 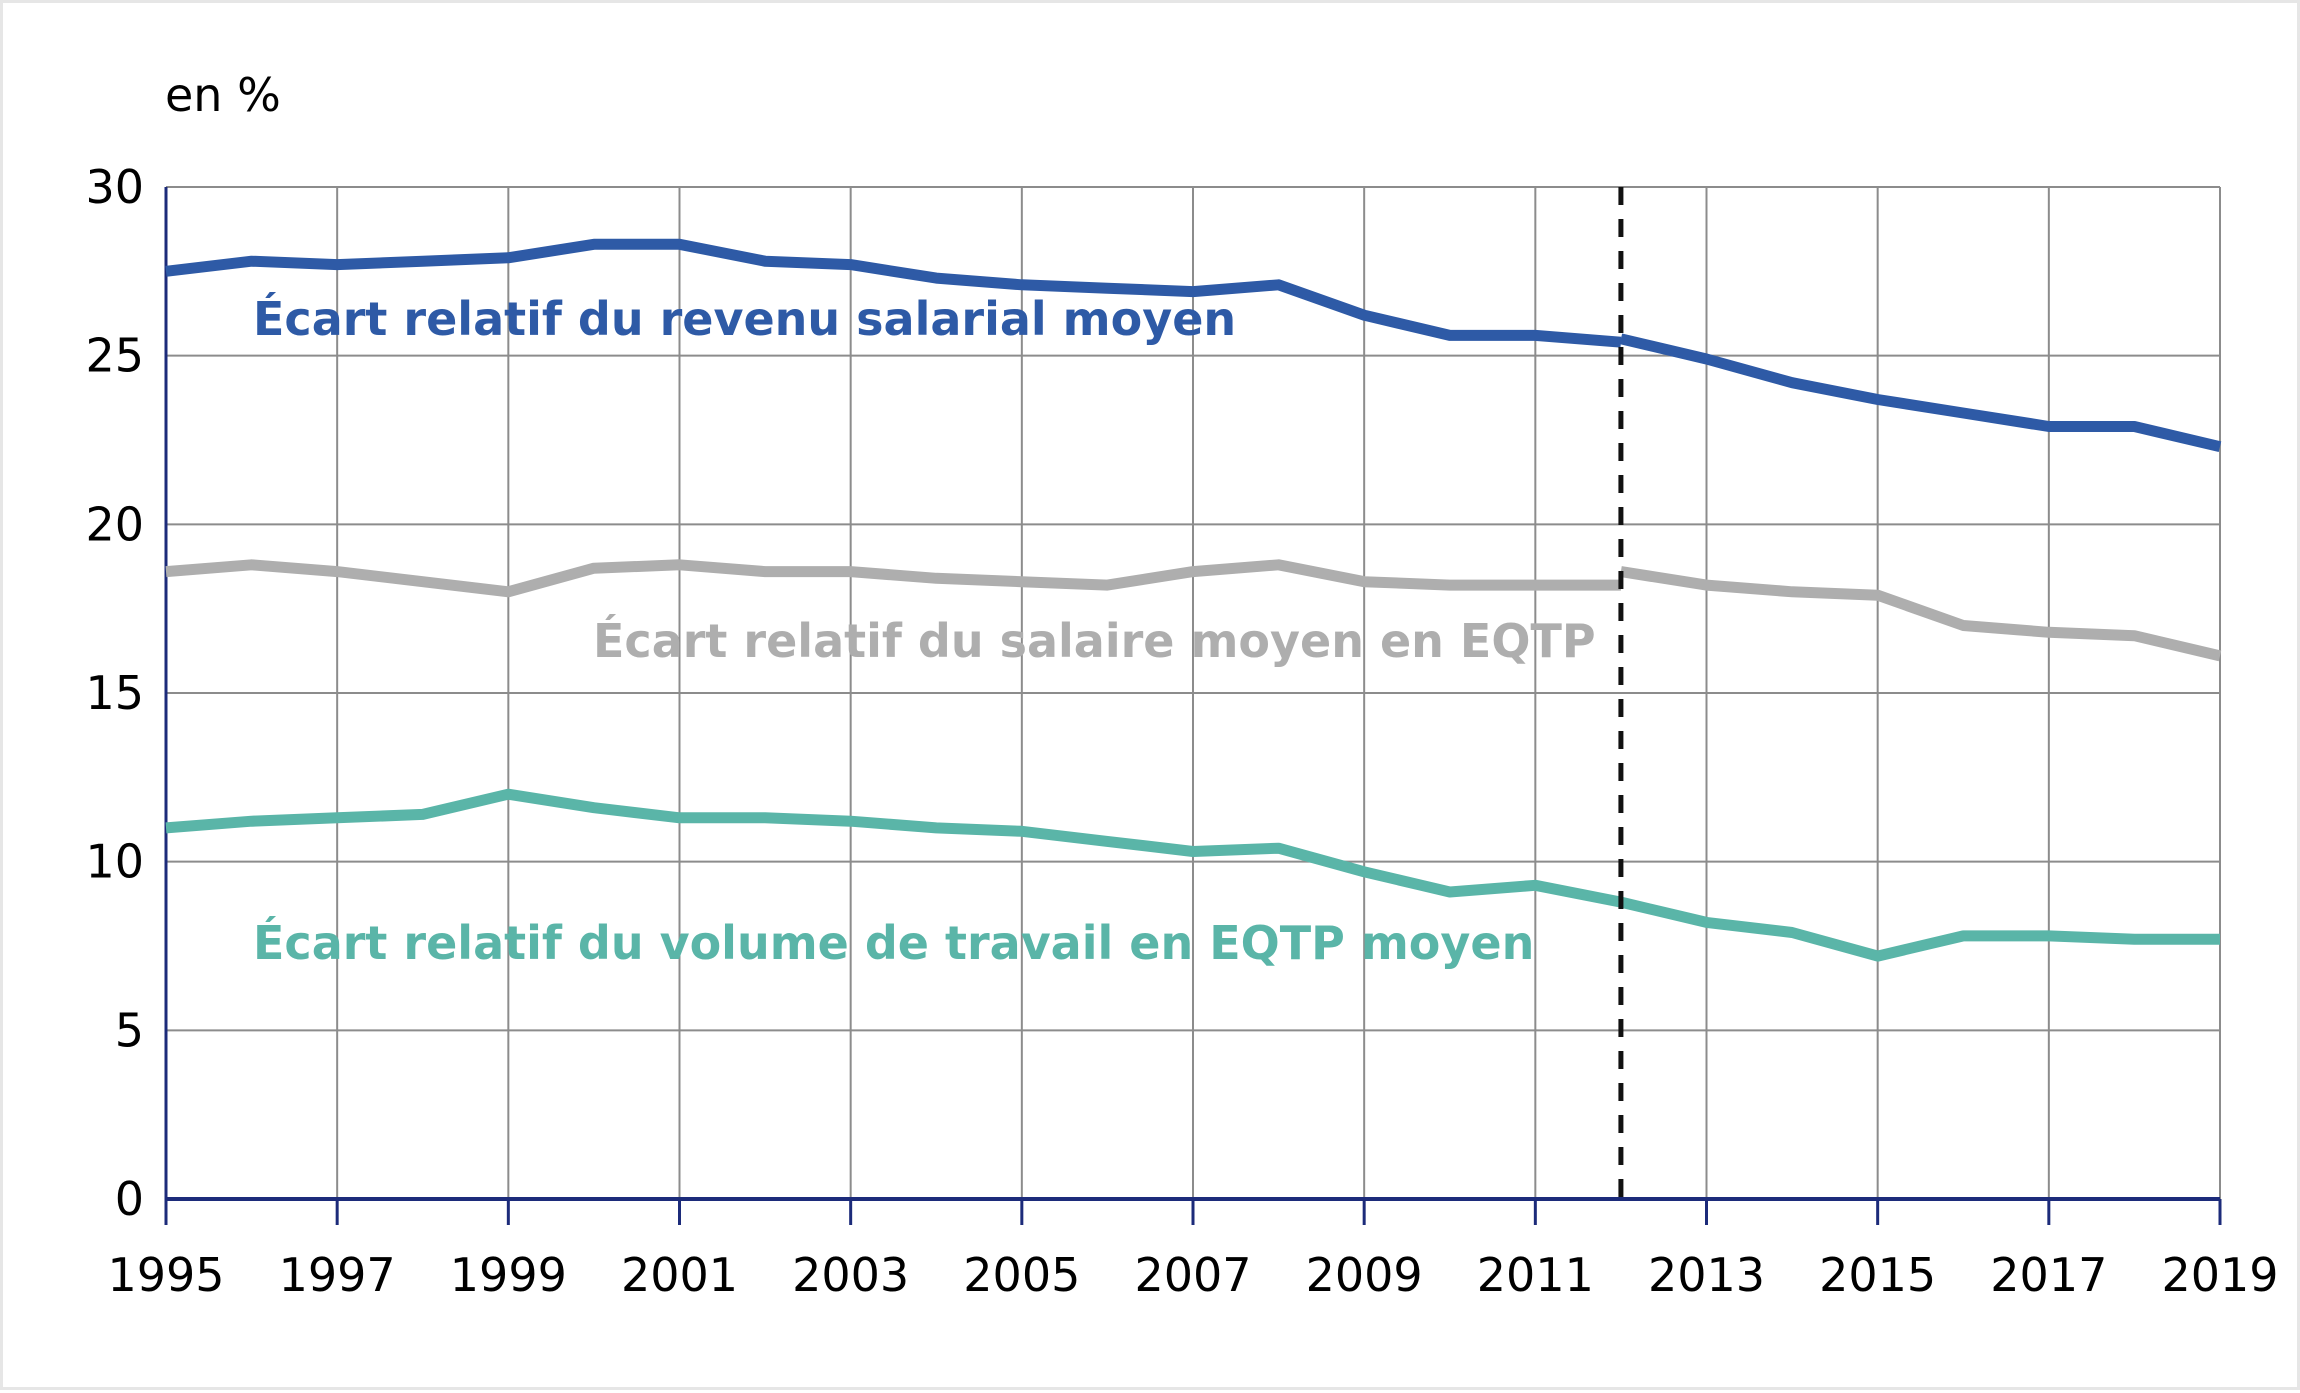 What do you see at coordinates (1535, 1275) in the screenshot?
I see `x-tick-label: 2011` at bounding box center [1535, 1275].